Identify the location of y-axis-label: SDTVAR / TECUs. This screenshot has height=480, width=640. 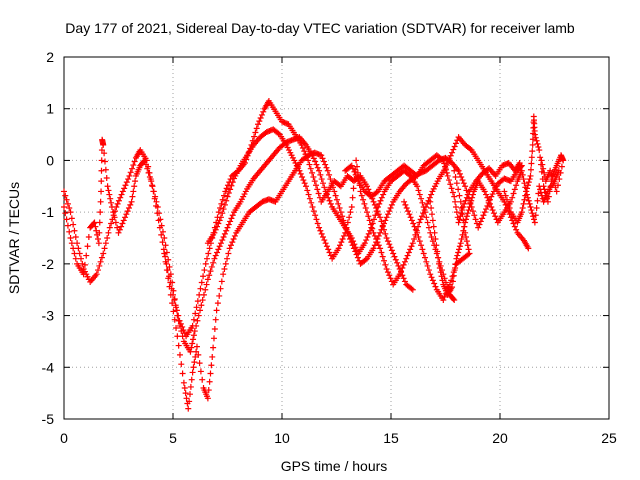
(14, 238).